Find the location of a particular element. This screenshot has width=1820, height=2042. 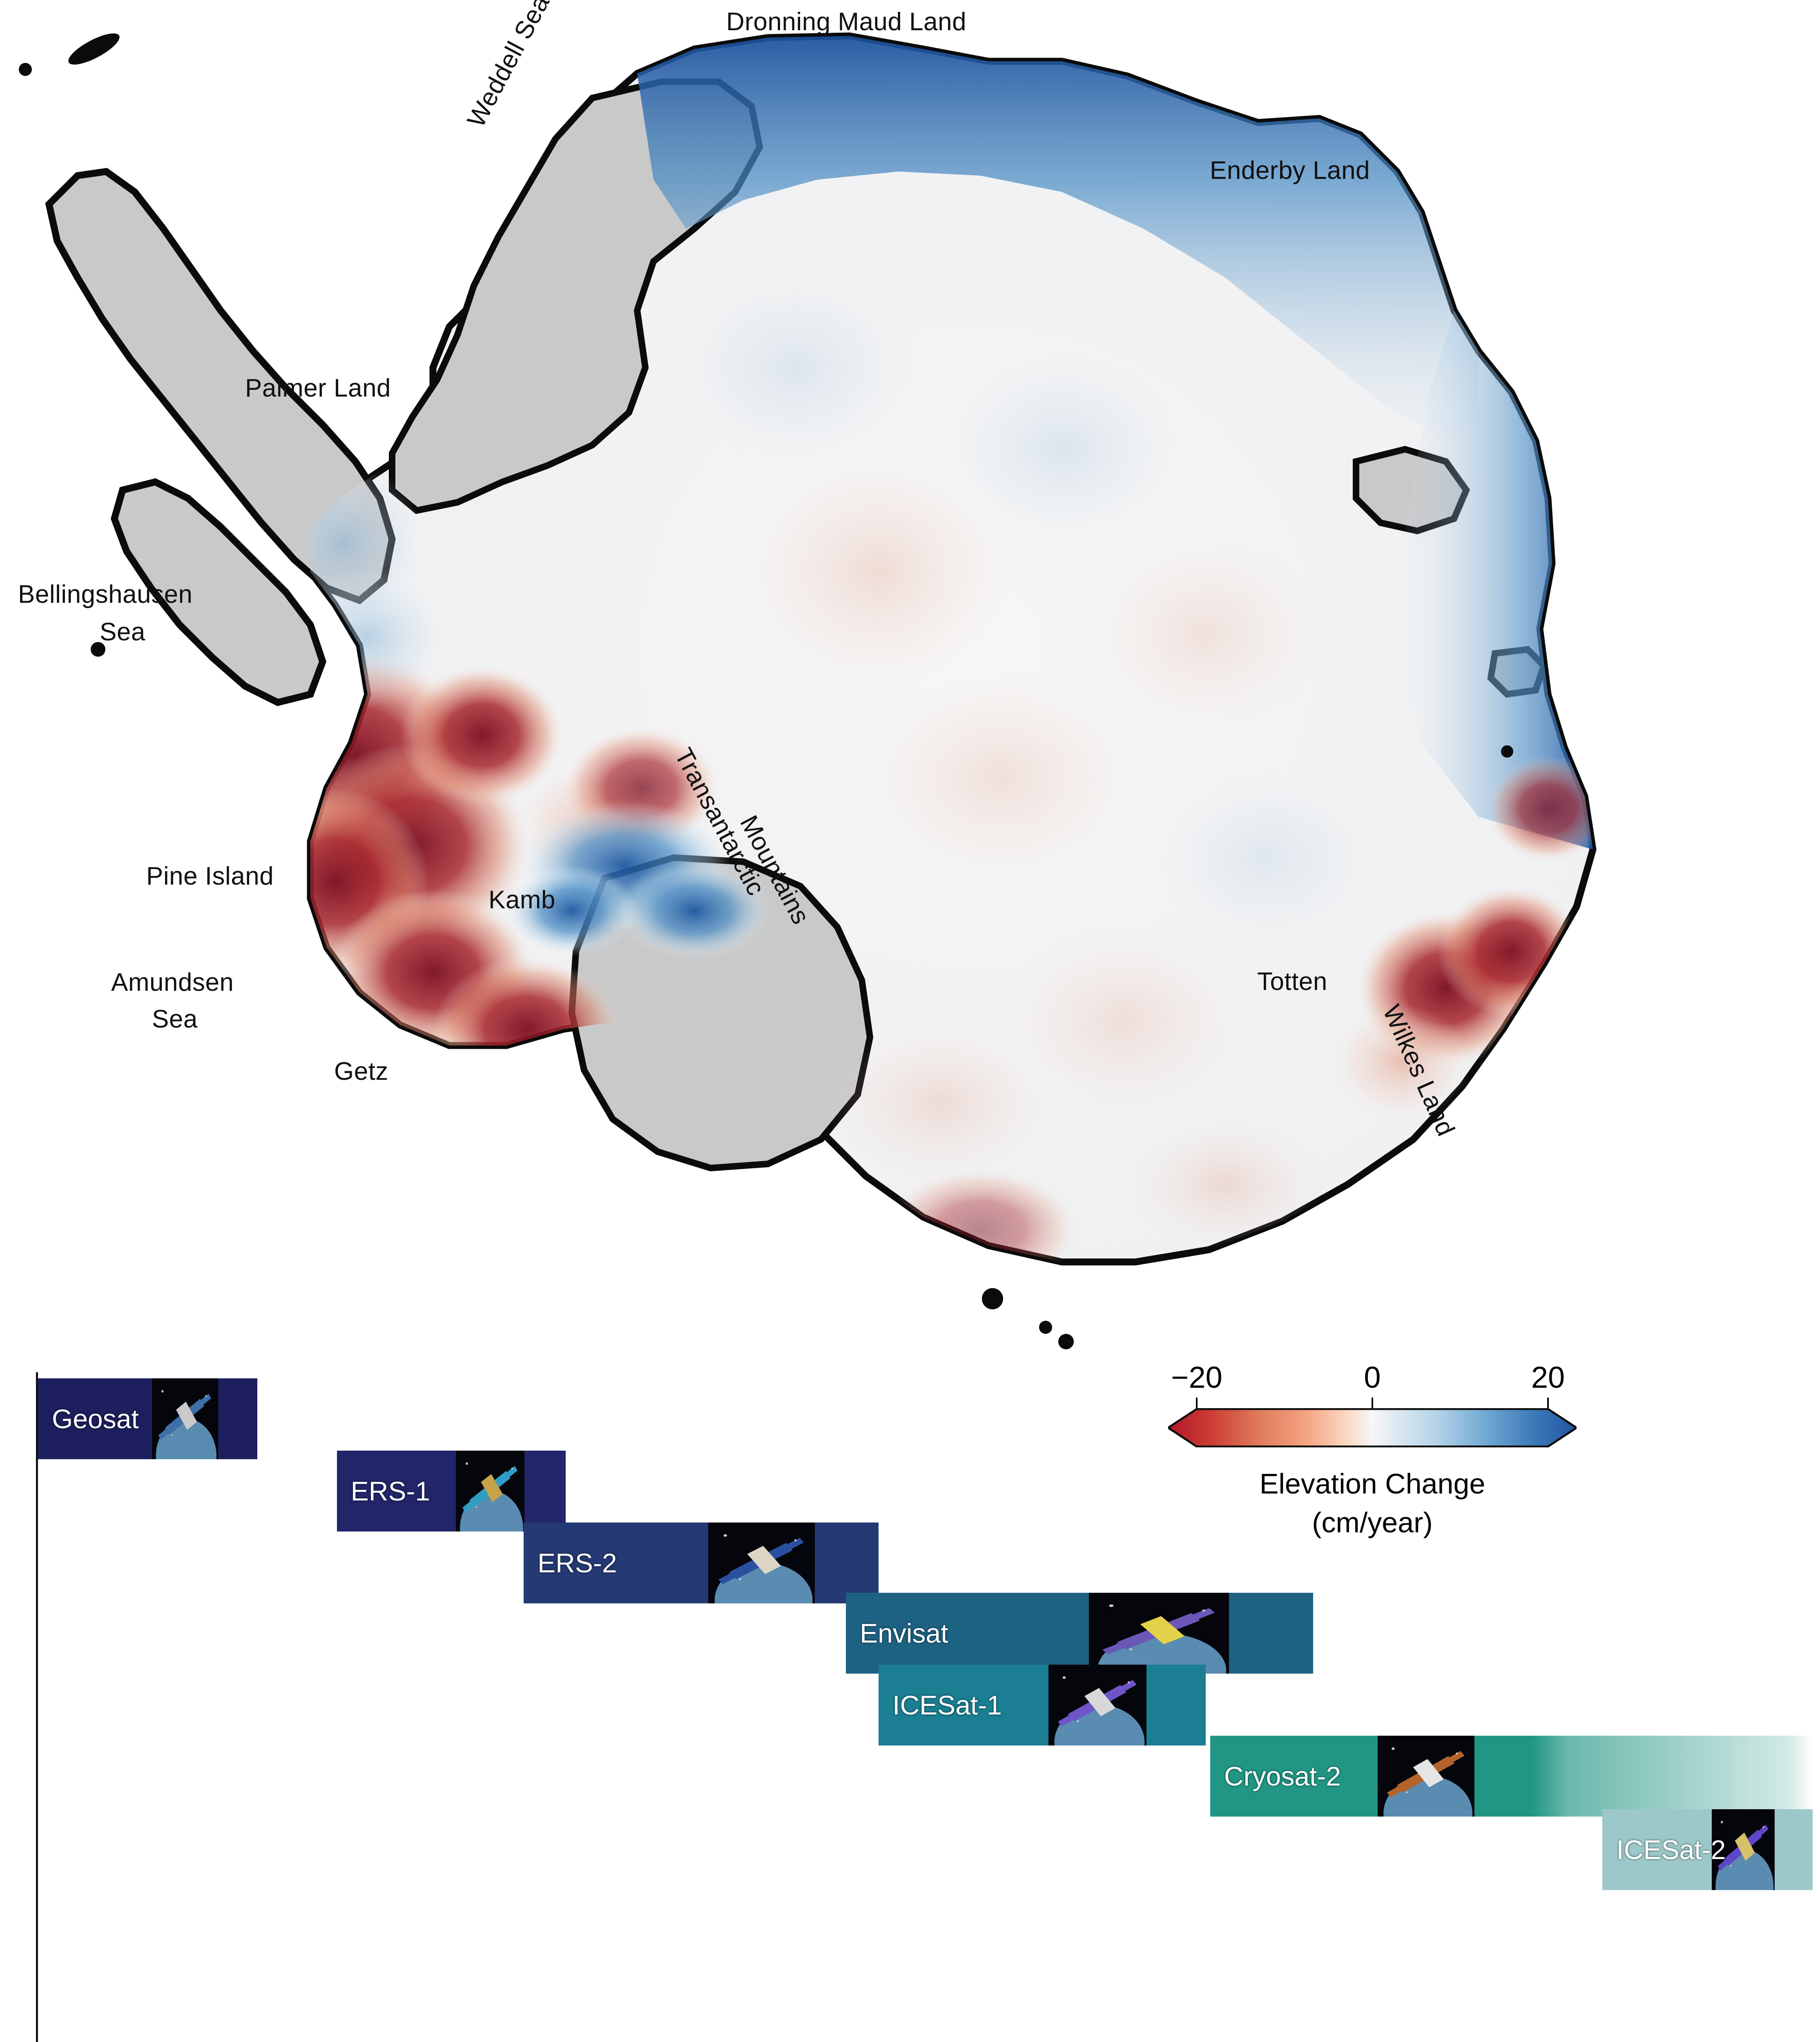

colorbar-gradient-swatch is located at coordinates (1373, 1427).